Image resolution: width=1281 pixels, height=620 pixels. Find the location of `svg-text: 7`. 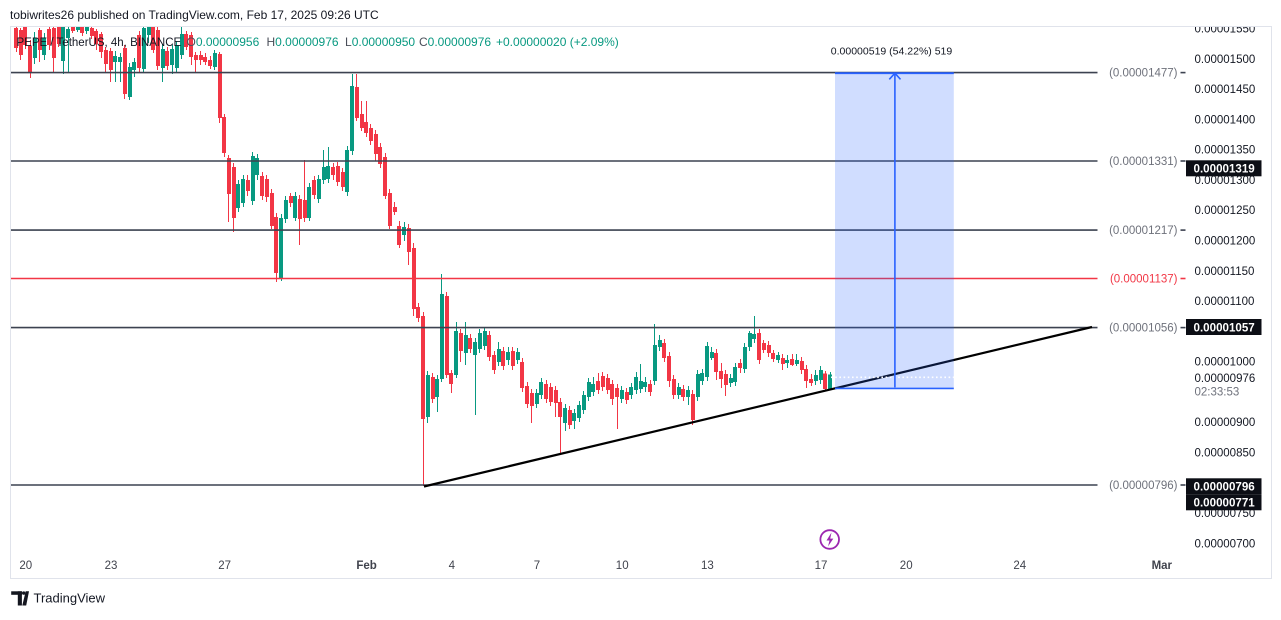

svg-text: 7 is located at coordinates (537, 566).